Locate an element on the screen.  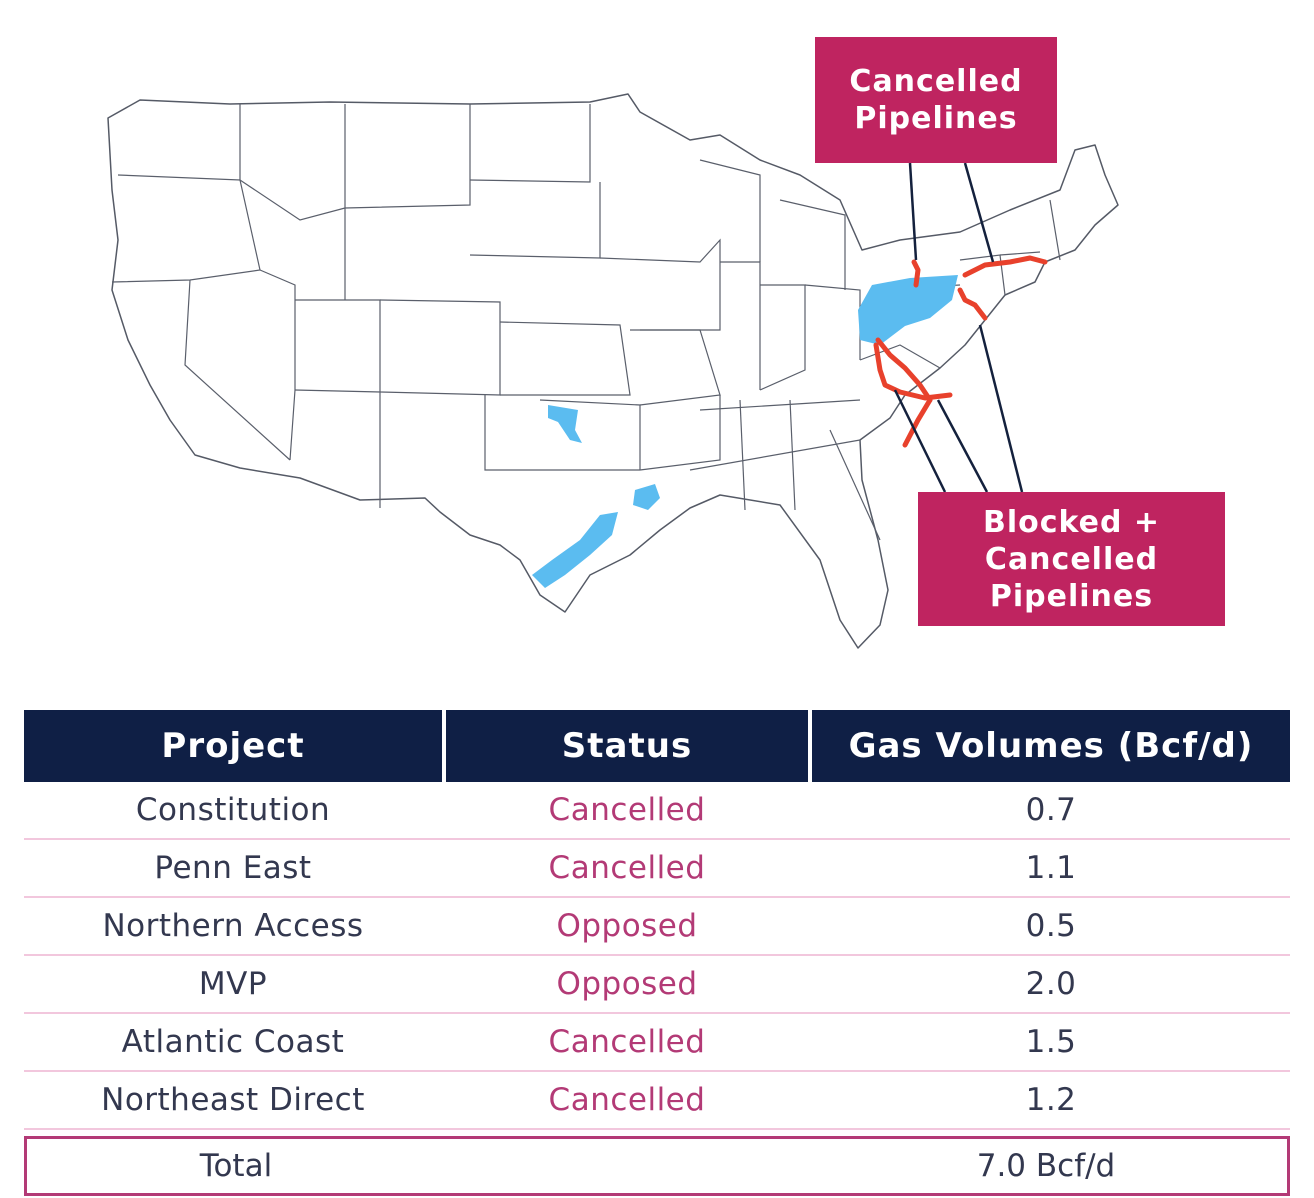
marcellus-utica-basin is located at coordinates (908, 310).